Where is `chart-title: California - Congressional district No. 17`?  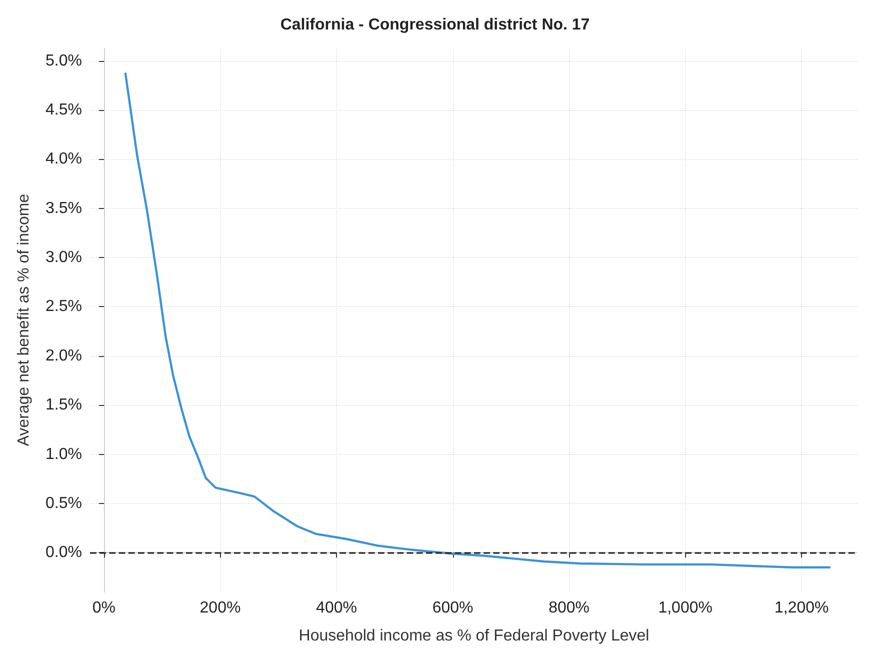 chart-title: California - Congressional district No. 17 is located at coordinates (435, 25).